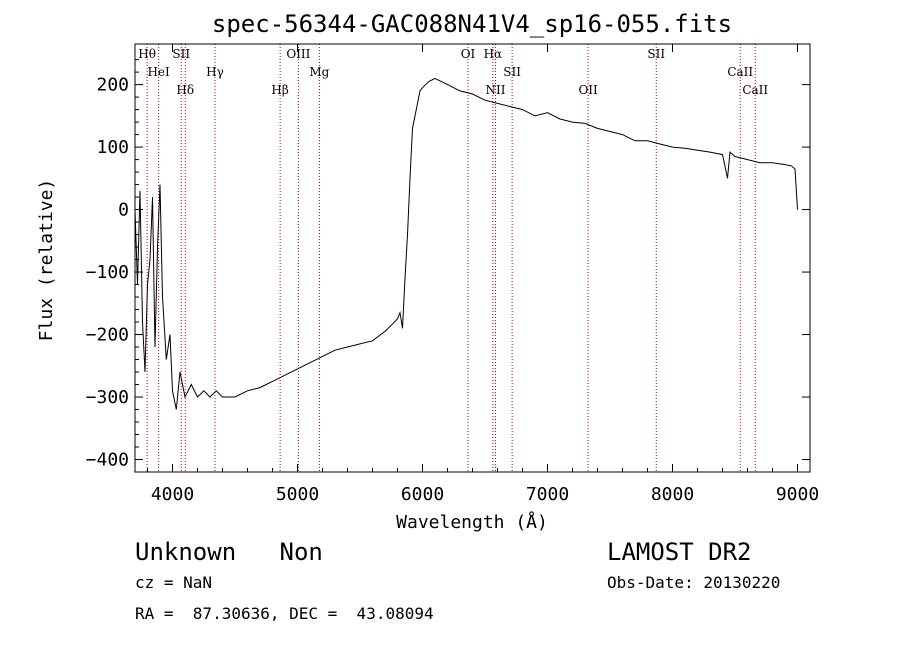  Describe the element at coordinates (472, 24) in the screenshot. I see `chart-title: spec-56344-GAC088N41V4_sp16-055.fits` at that location.